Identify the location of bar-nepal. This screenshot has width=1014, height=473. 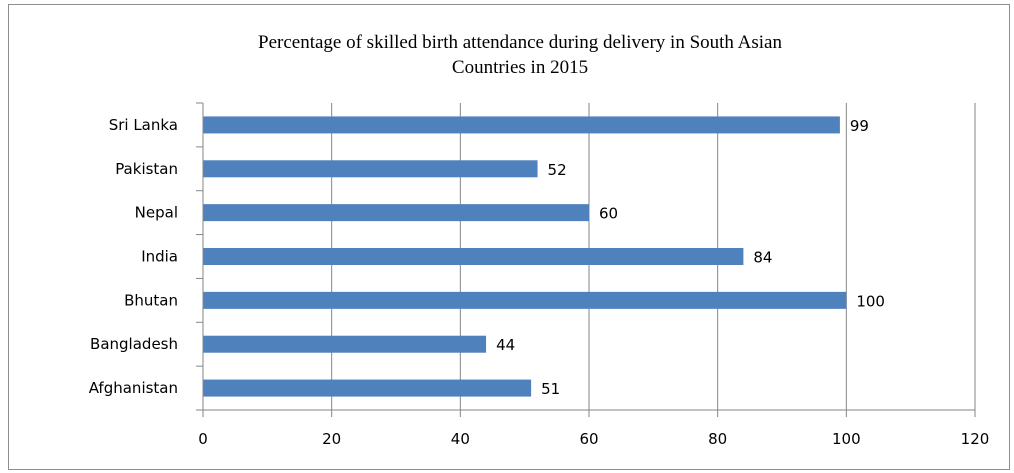
(396, 213).